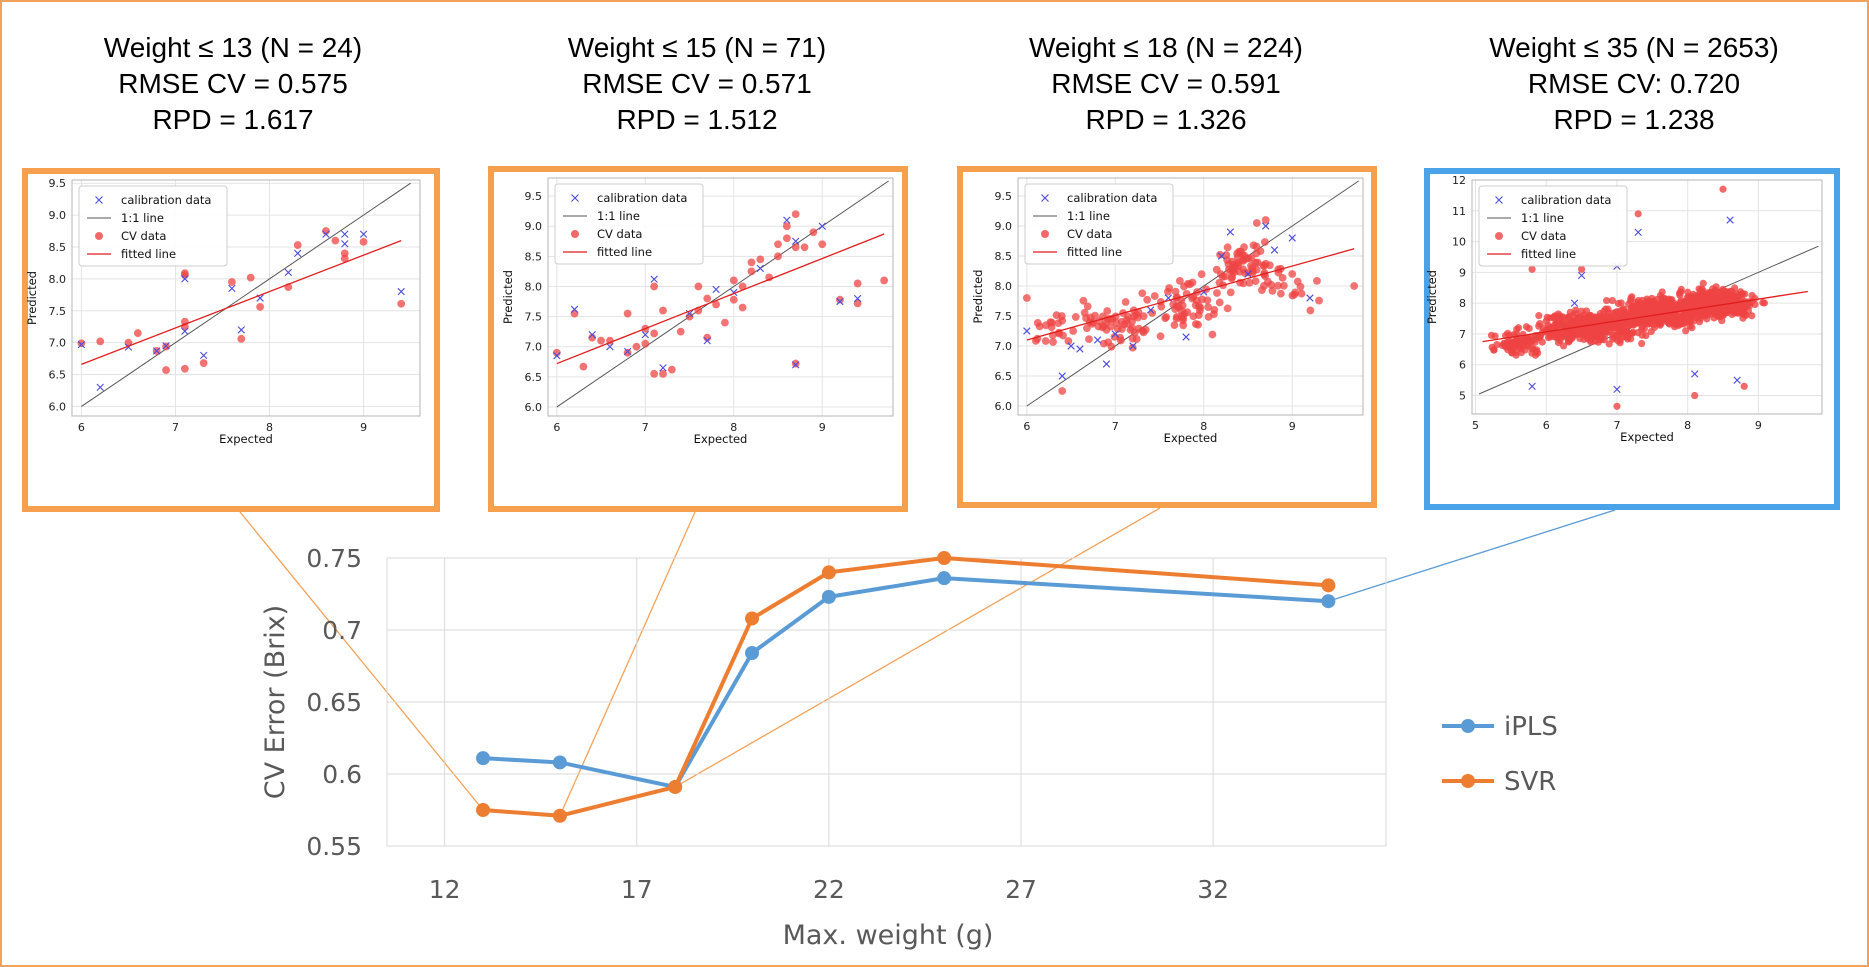 The height and width of the screenshot is (967, 1869). I want to click on one-to-one-line, so click(722, 294).